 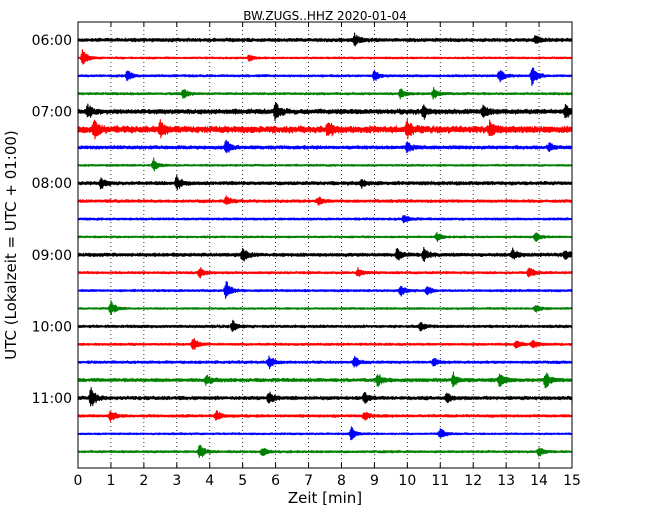 What do you see at coordinates (572, 481) in the screenshot?
I see `x-tick-label: 15` at bounding box center [572, 481].